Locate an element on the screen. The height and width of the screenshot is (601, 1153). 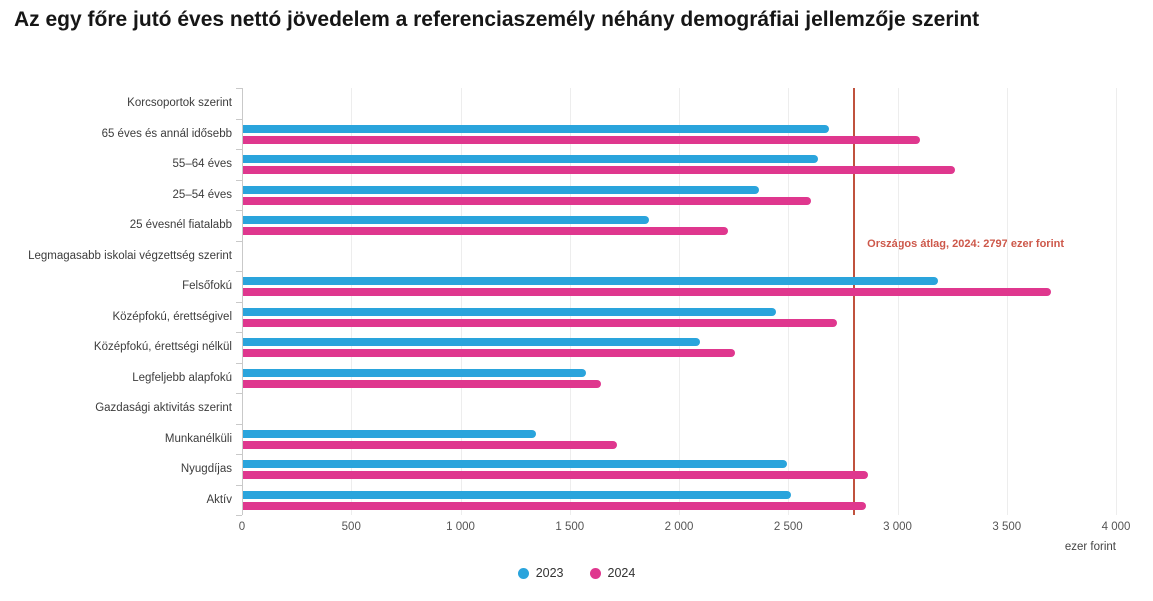
legend-item-2024: 2024 is located at coordinates (612, 573).